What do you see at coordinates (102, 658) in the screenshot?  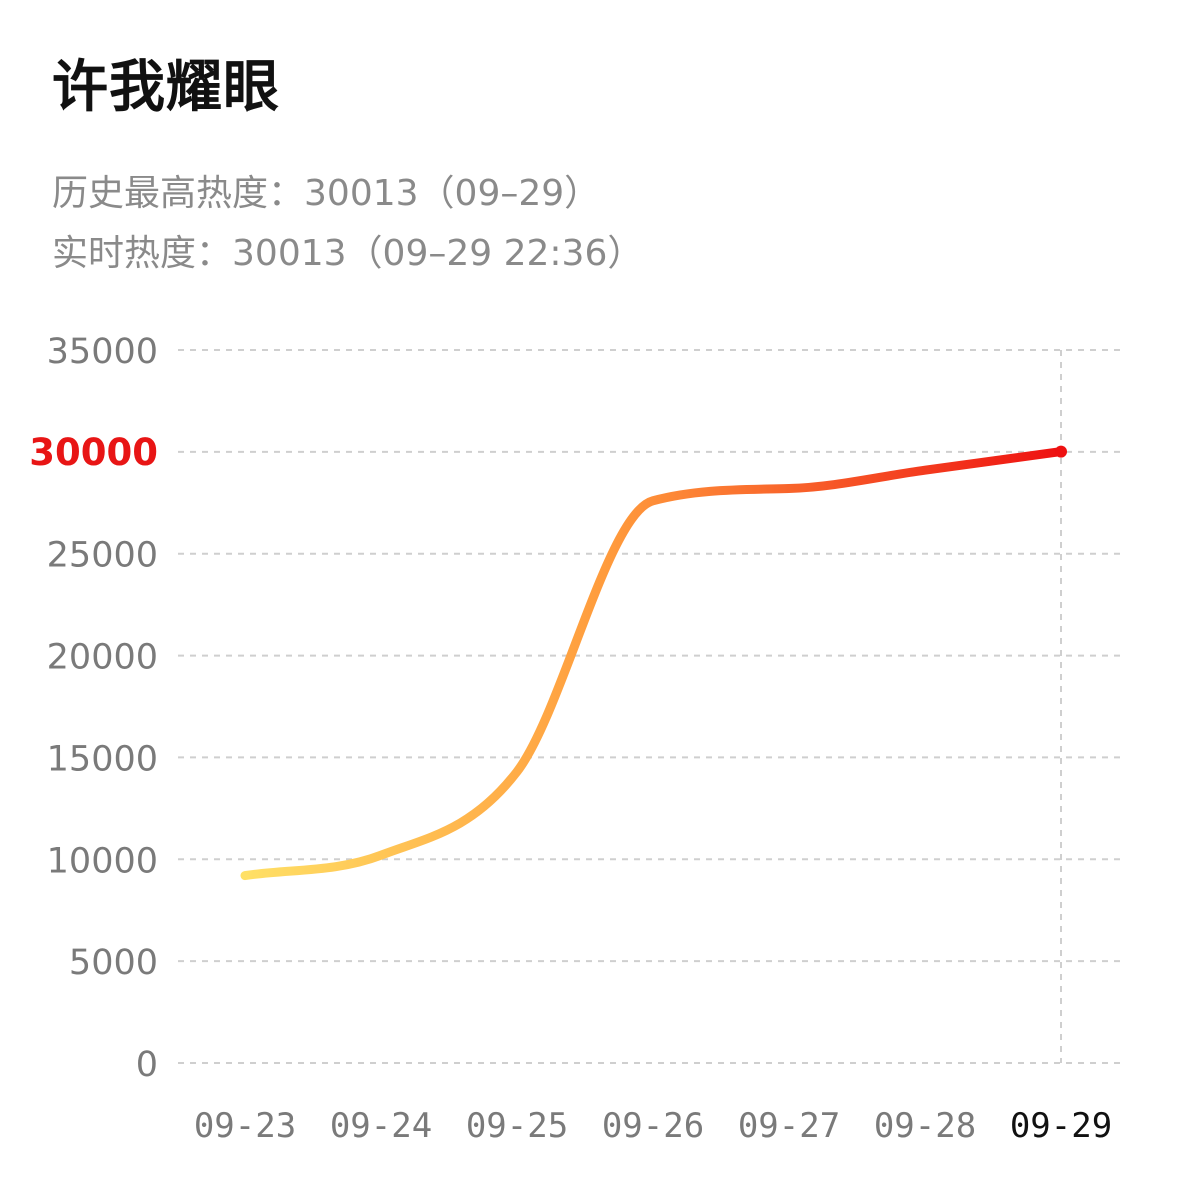 I see `y-tick-label: 20000` at bounding box center [102, 658].